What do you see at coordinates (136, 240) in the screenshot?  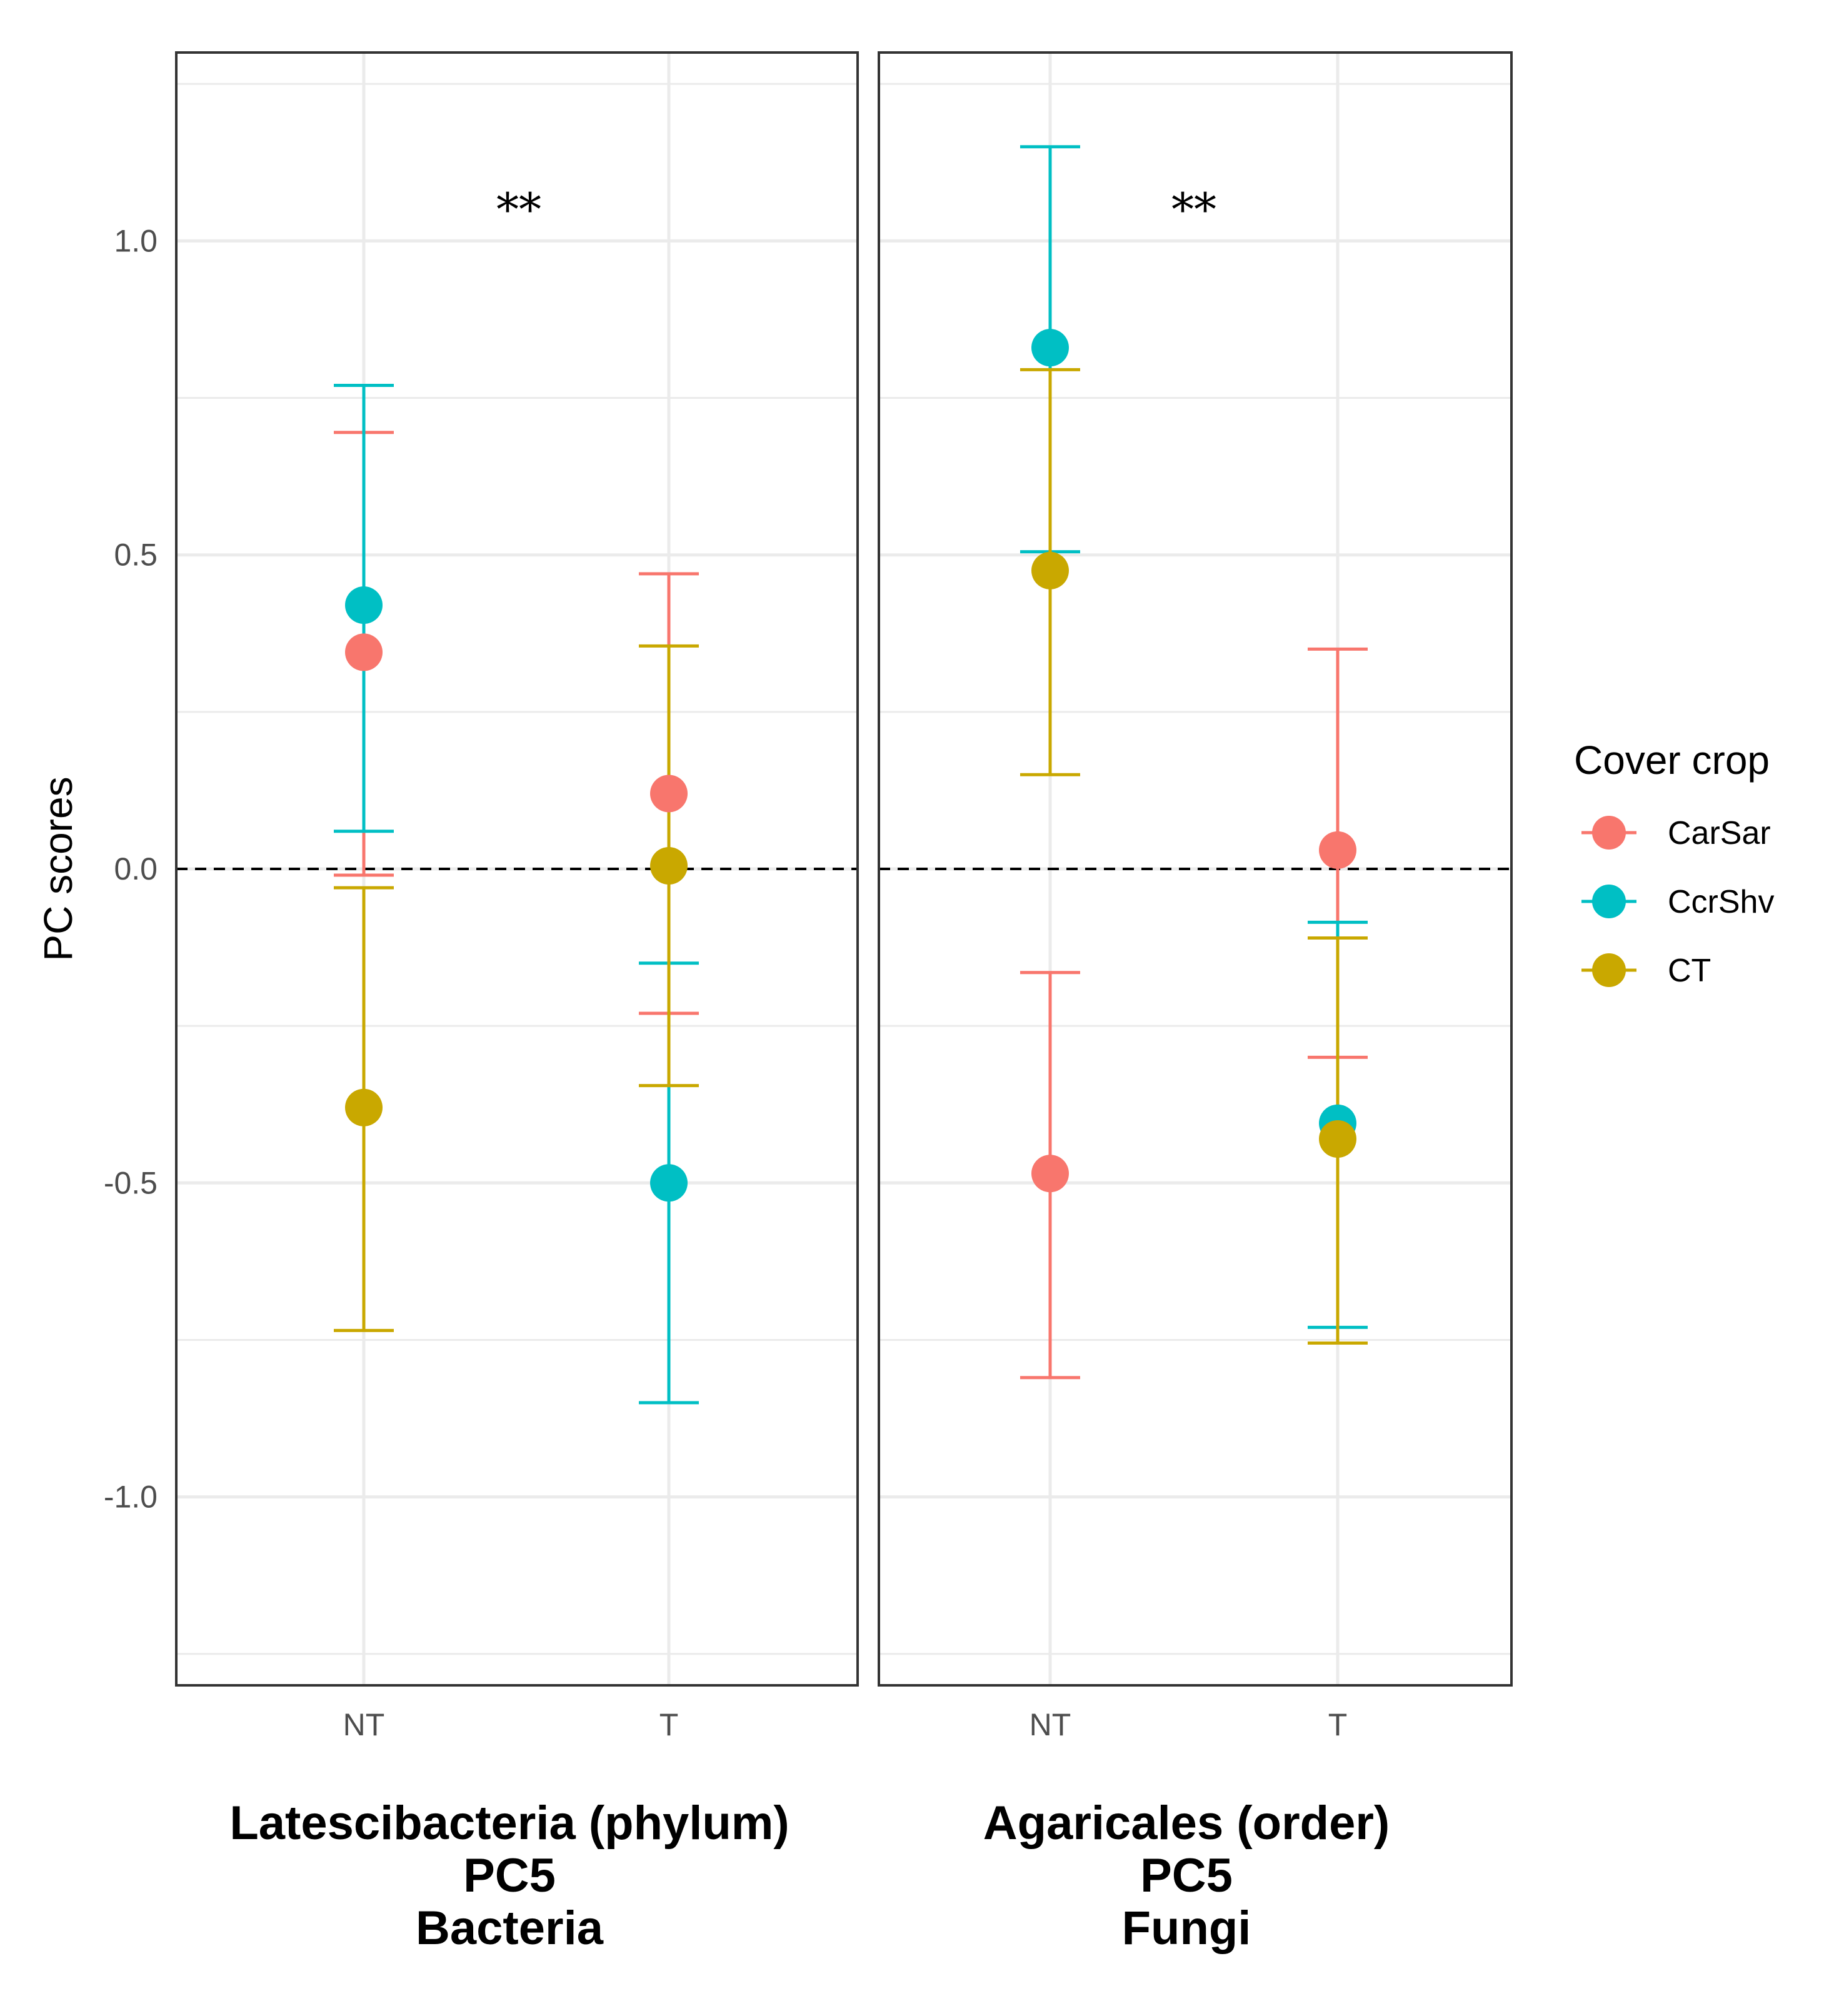 I see `y-tick-label: 1.0` at bounding box center [136, 240].